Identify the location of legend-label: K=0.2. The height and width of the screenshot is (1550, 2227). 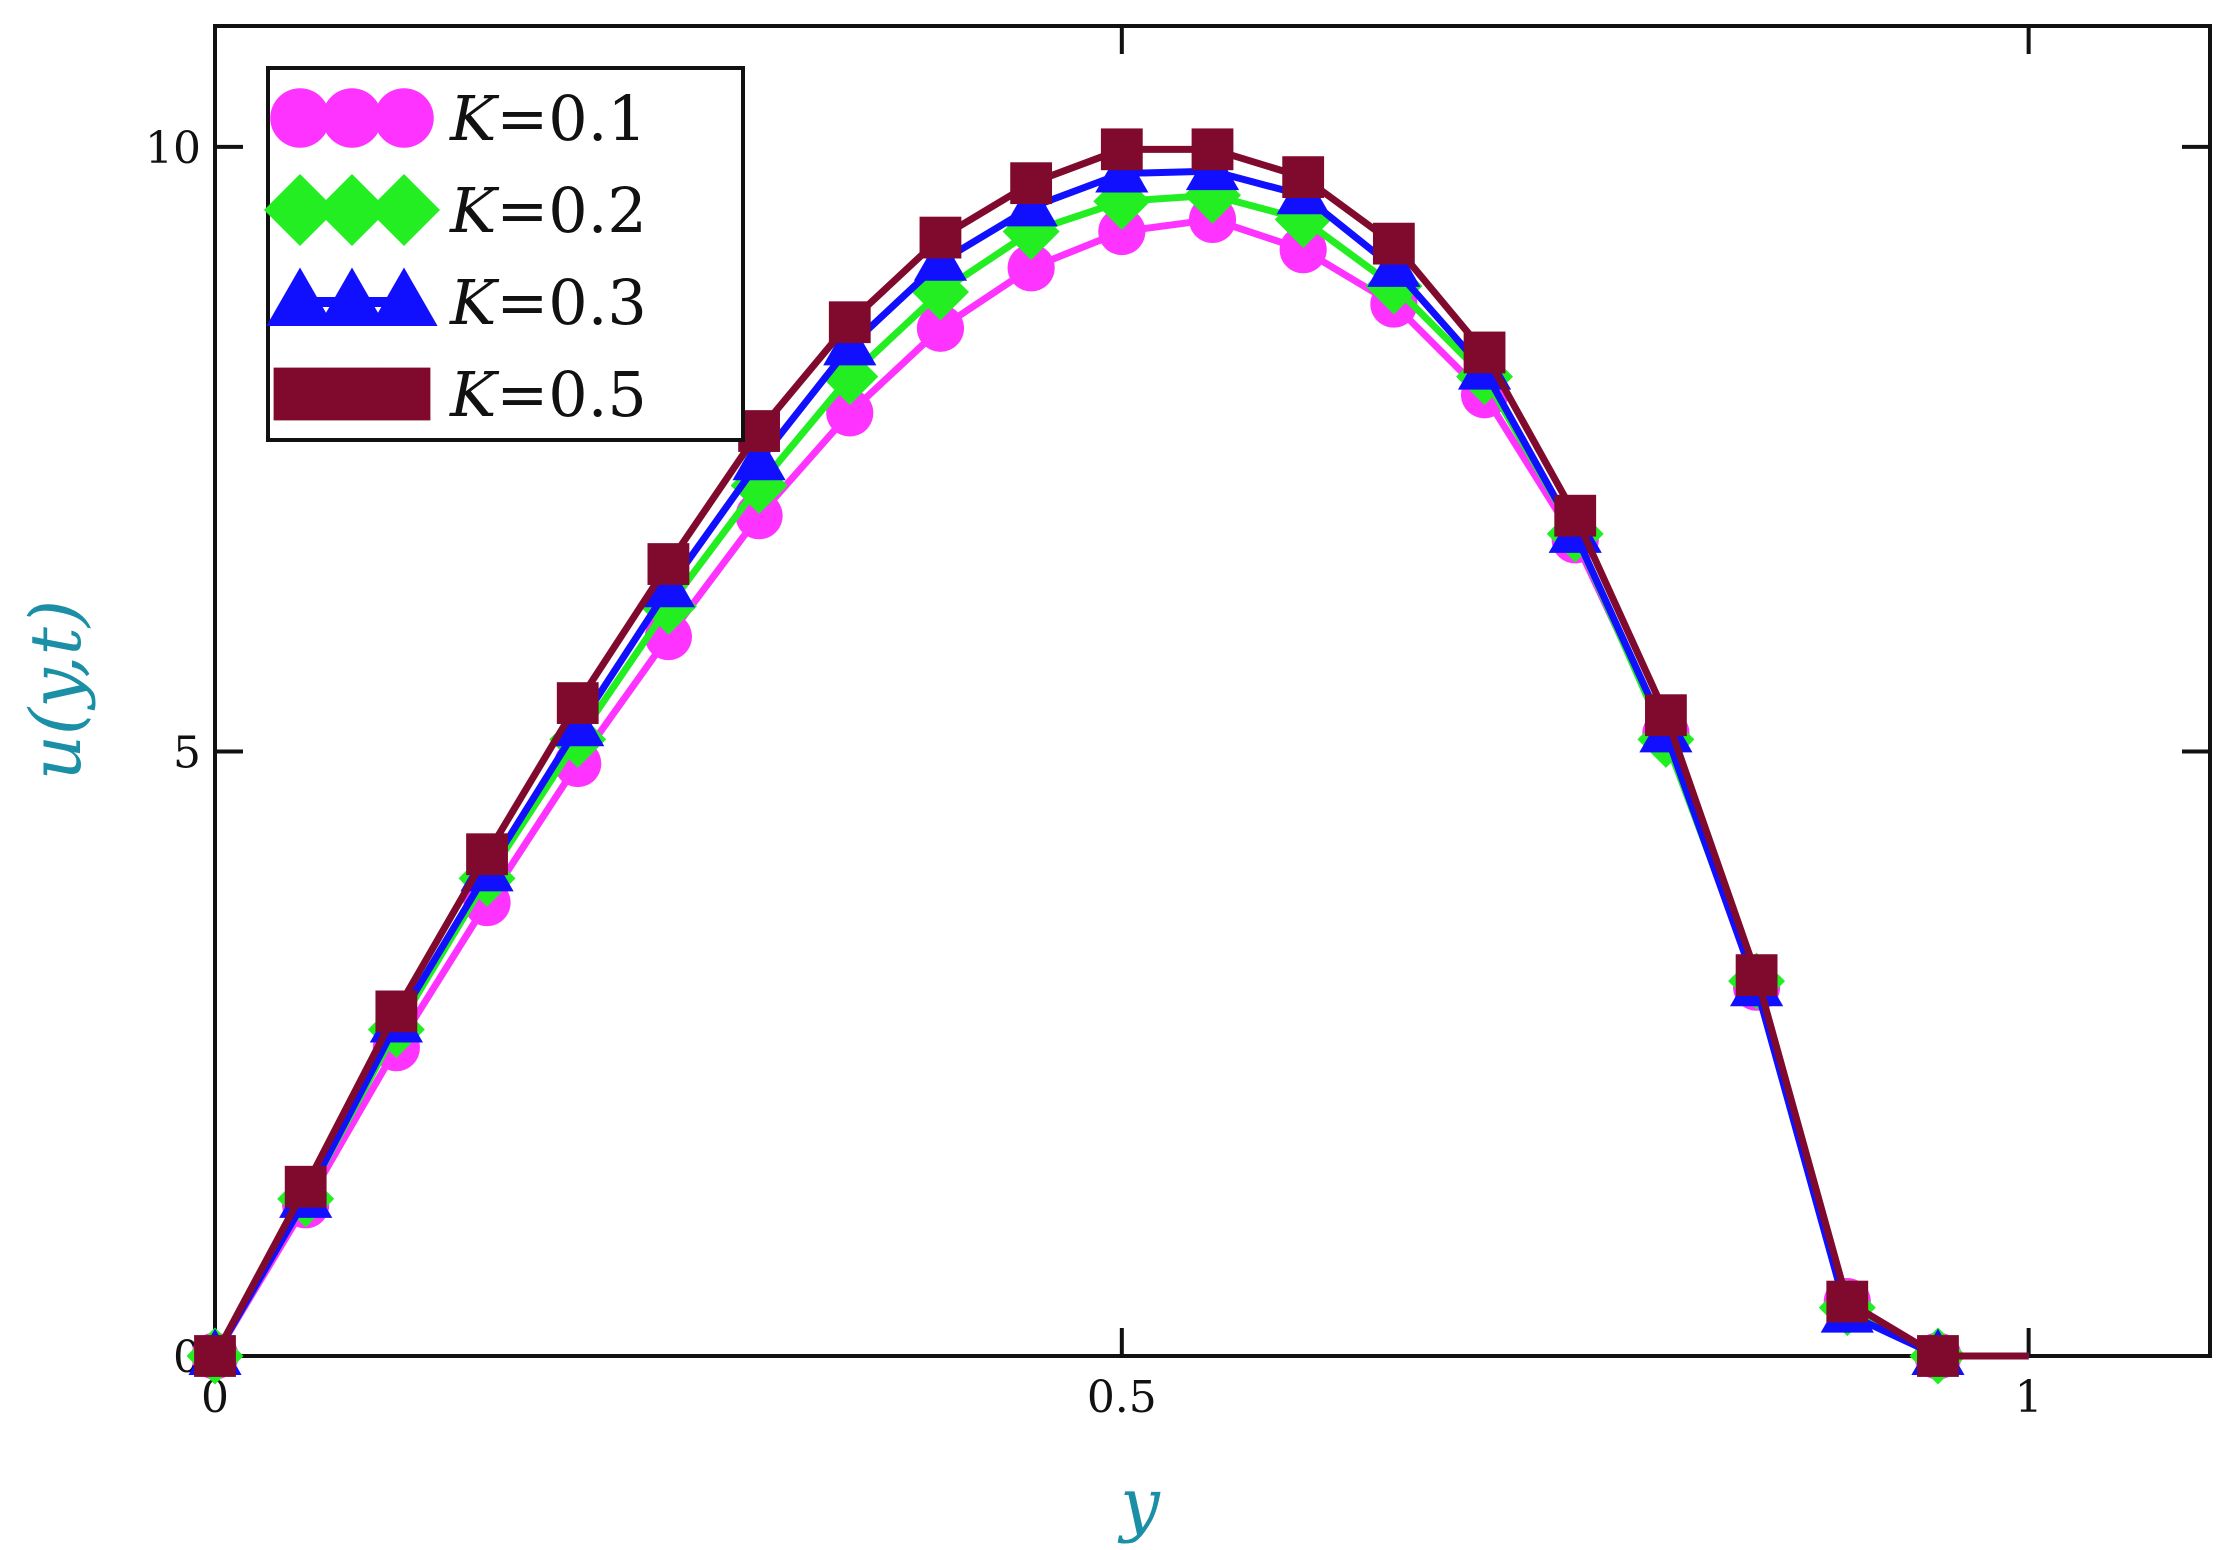
(548, 210).